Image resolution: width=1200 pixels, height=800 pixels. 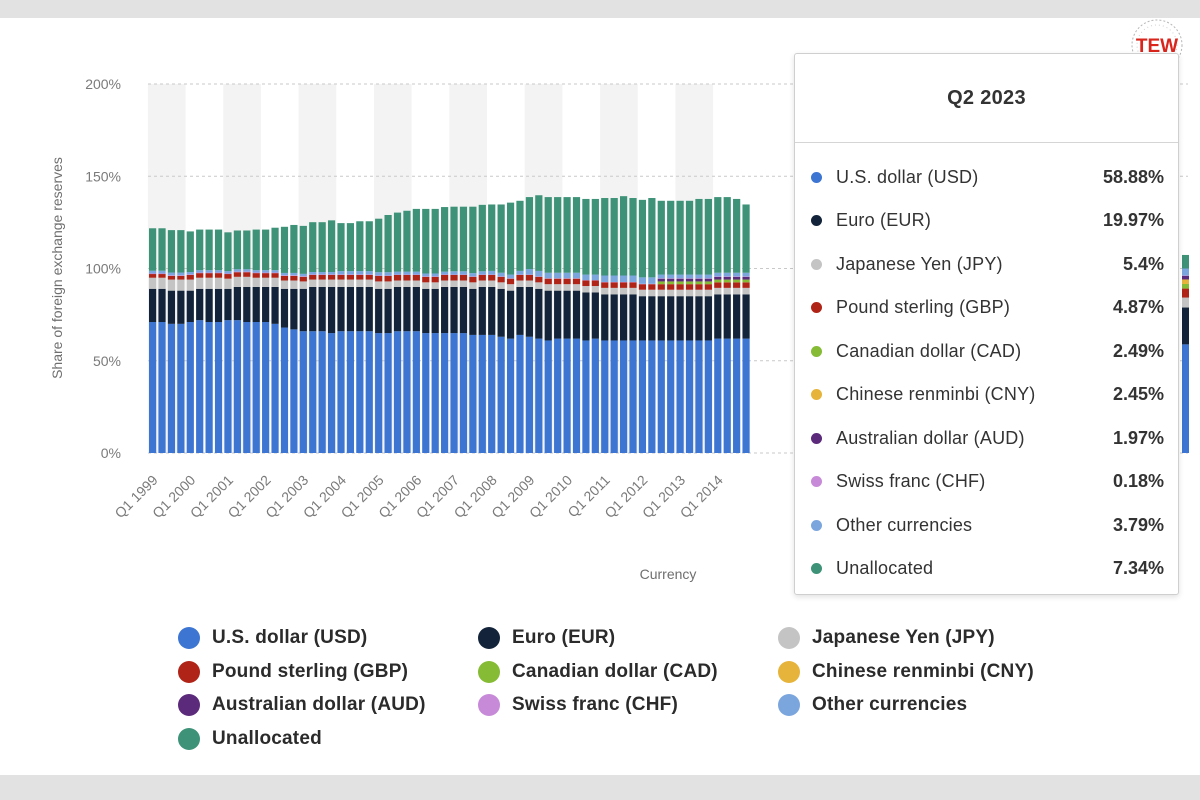 What do you see at coordinates (272, 638) in the screenshot?
I see `legend-item: U.S. dollar (USD)` at bounding box center [272, 638].